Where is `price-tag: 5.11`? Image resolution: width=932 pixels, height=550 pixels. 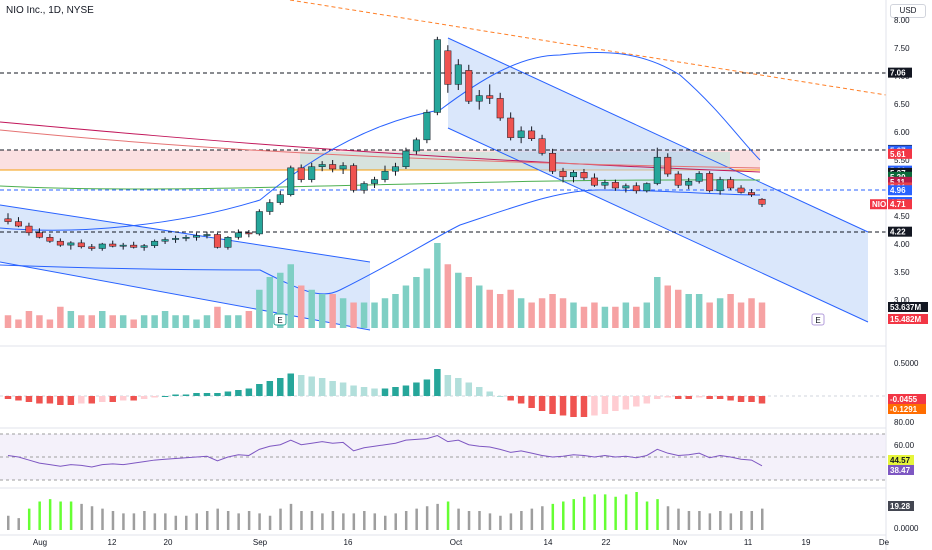 price-tag: 5.11 is located at coordinates (900, 181).